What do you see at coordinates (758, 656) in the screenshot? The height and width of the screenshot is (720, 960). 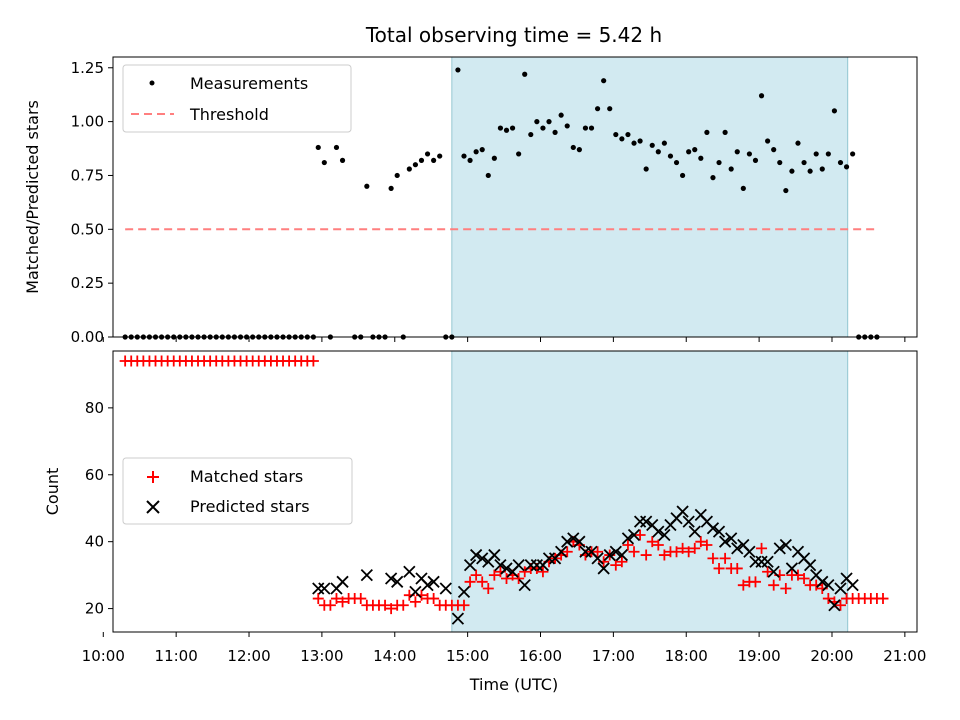 I see `x-tick-label: 19:00` at bounding box center [758, 656].